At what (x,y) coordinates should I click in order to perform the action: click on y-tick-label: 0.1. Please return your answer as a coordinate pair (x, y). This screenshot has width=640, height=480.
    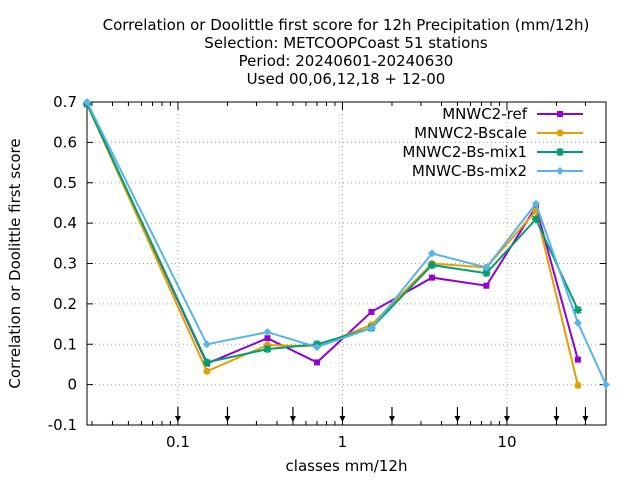
    Looking at the image, I should click on (65, 344).